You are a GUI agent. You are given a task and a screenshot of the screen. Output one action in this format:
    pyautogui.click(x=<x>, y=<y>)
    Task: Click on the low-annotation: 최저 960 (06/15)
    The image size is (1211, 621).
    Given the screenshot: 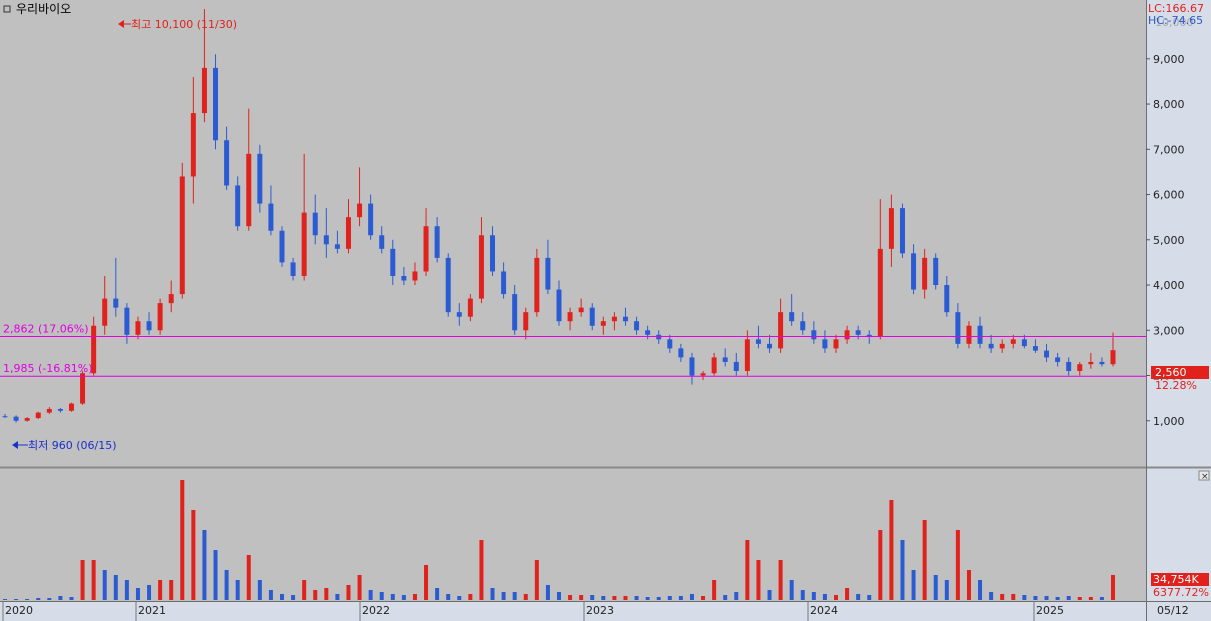 What is the action you would take?
    pyautogui.click(x=64, y=445)
    